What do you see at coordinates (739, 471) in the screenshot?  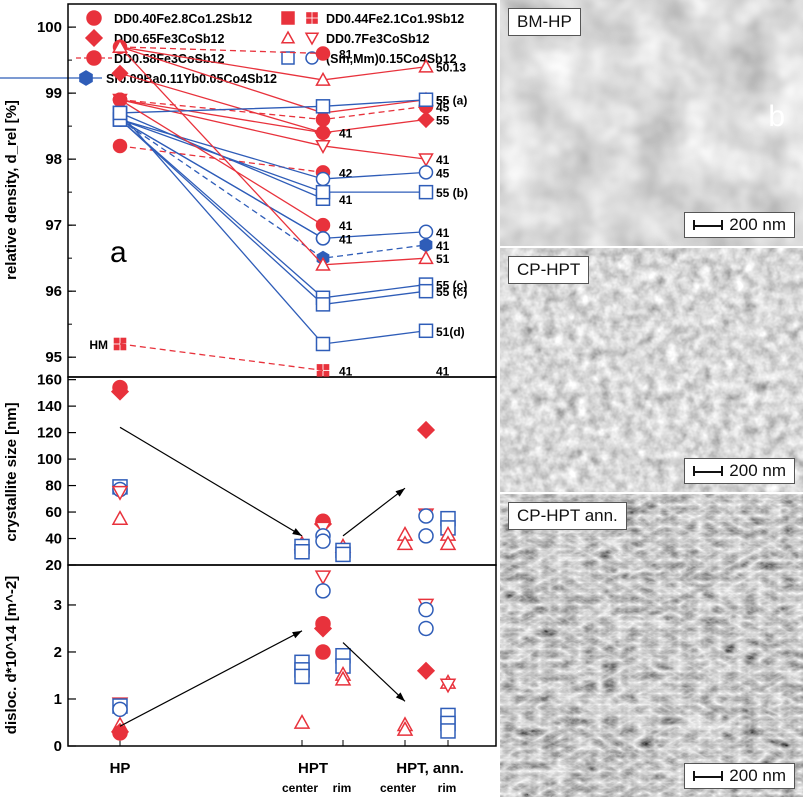 I see `scale-bar: 200 nm` at bounding box center [739, 471].